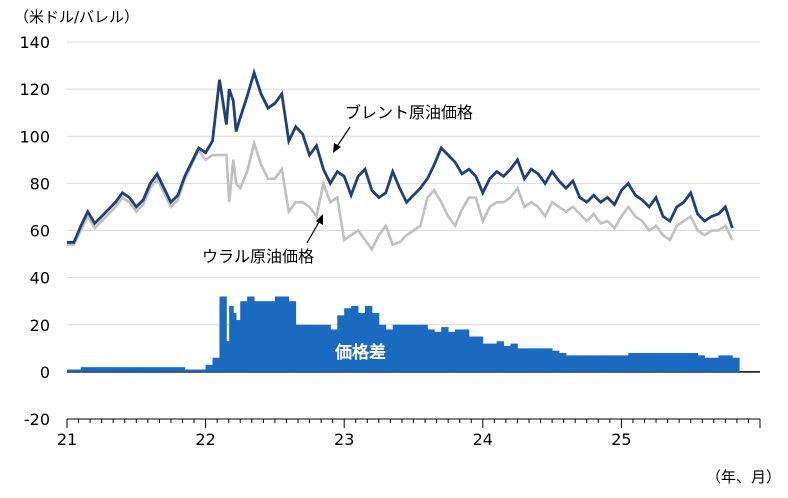 The width and height of the screenshot is (788, 498). I want to click on x-tick-labels: 21 22 23 24 25, so click(344, 439).